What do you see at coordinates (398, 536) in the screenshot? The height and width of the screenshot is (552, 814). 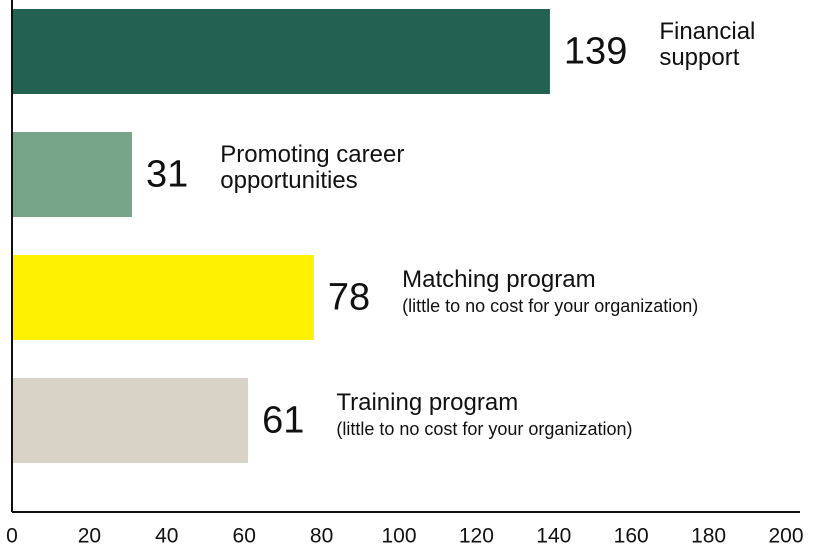 I see `x-tick-label: 100` at bounding box center [398, 536].